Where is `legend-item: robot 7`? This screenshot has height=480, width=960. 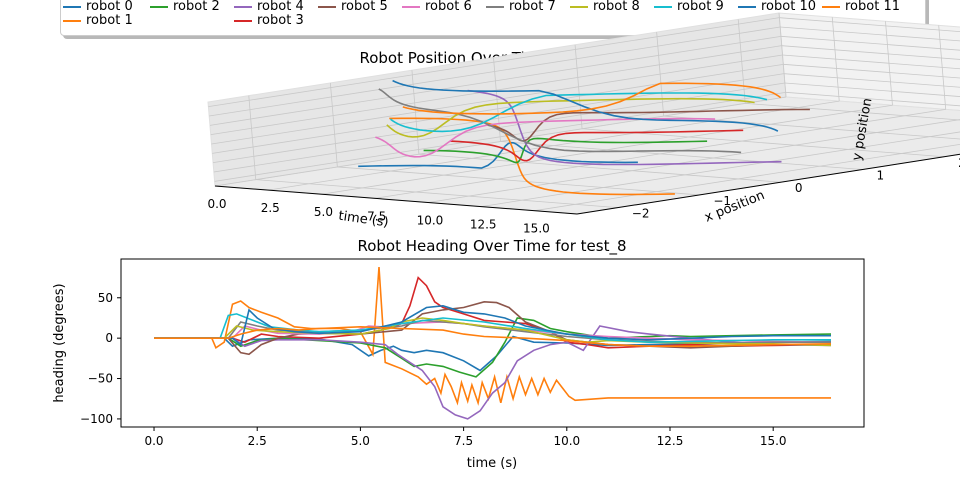 legend-item: robot 7 is located at coordinates (521, 7).